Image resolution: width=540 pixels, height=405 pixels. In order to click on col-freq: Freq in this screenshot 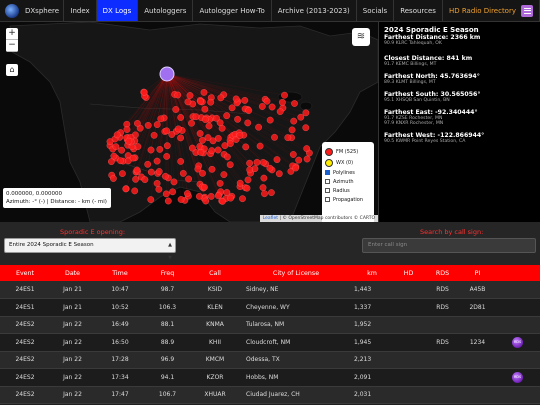, I will do `click(167, 273)`.